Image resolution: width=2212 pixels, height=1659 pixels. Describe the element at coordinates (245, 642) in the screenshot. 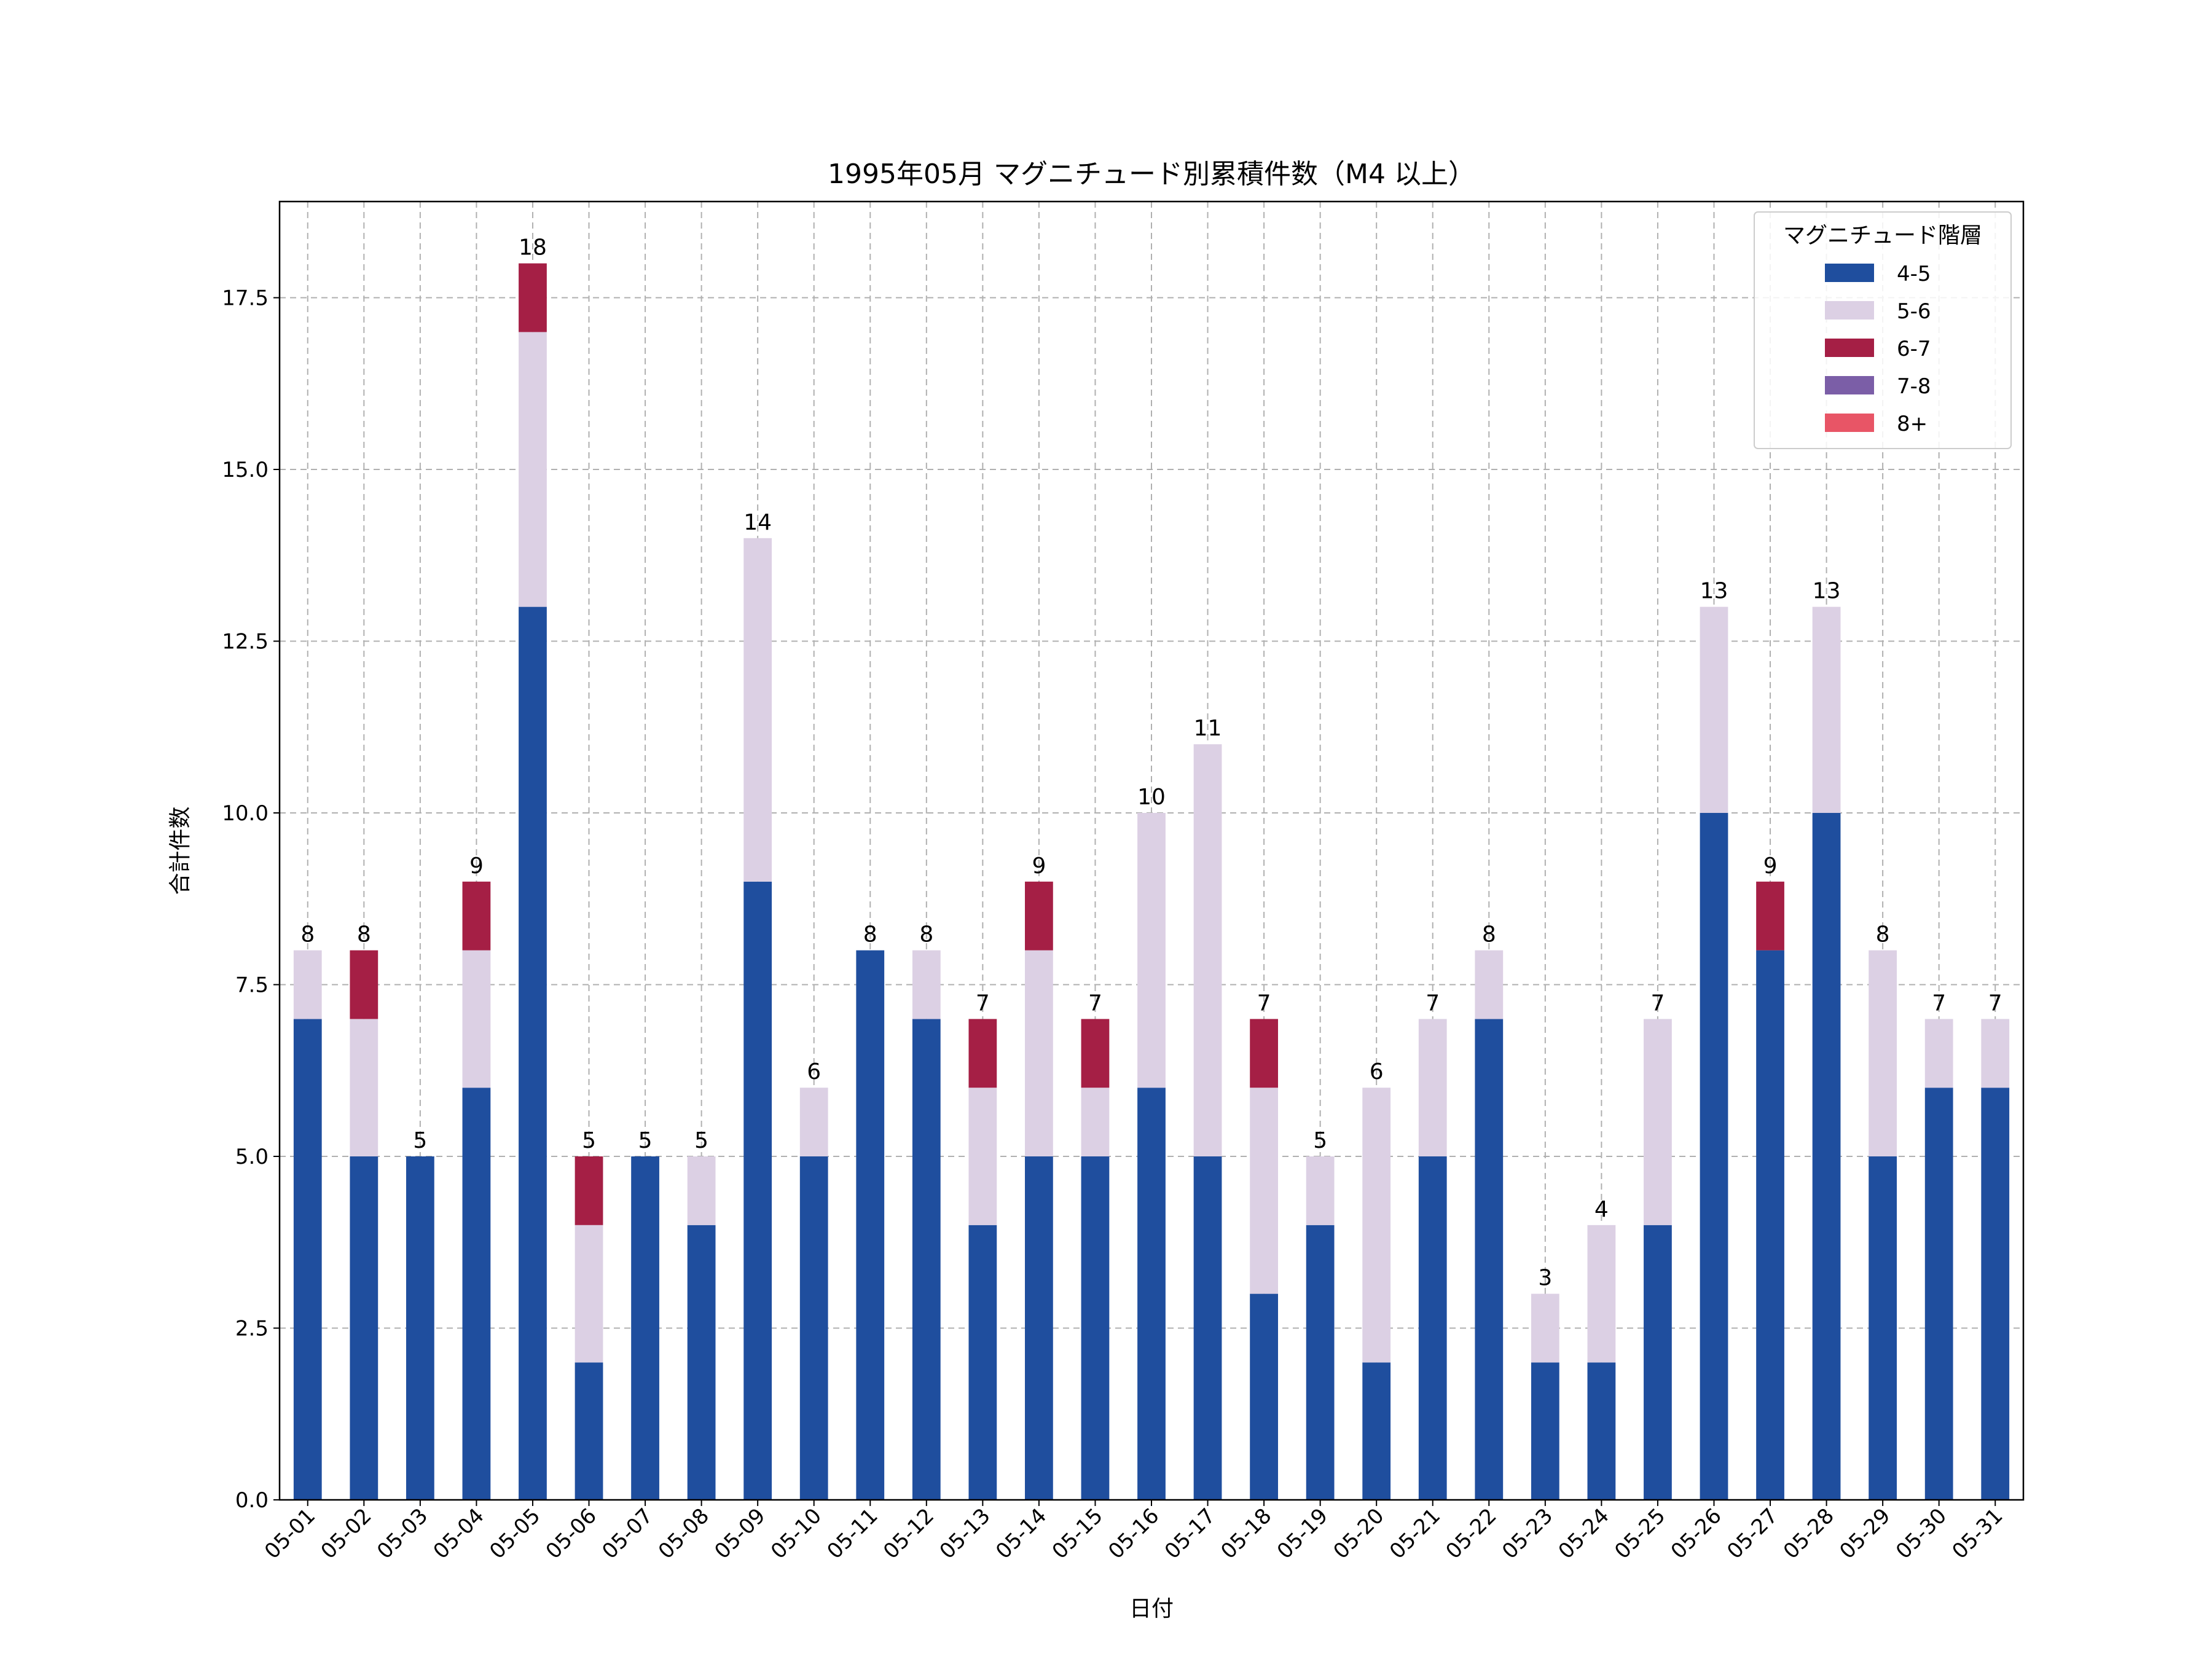

I see `y-tick-label: 12.5` at that location.